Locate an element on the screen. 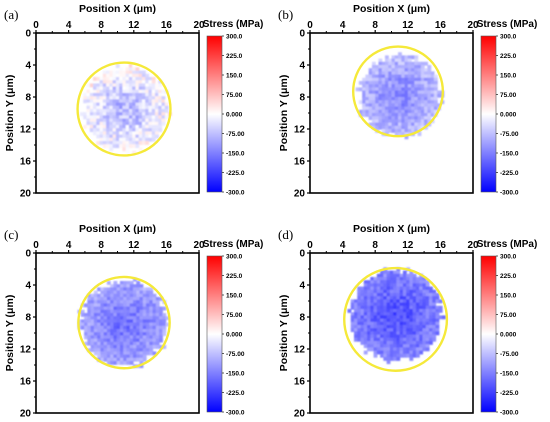 The image size is (550, 422). y-tick-label: 12 is located at coordinates (300, 130).